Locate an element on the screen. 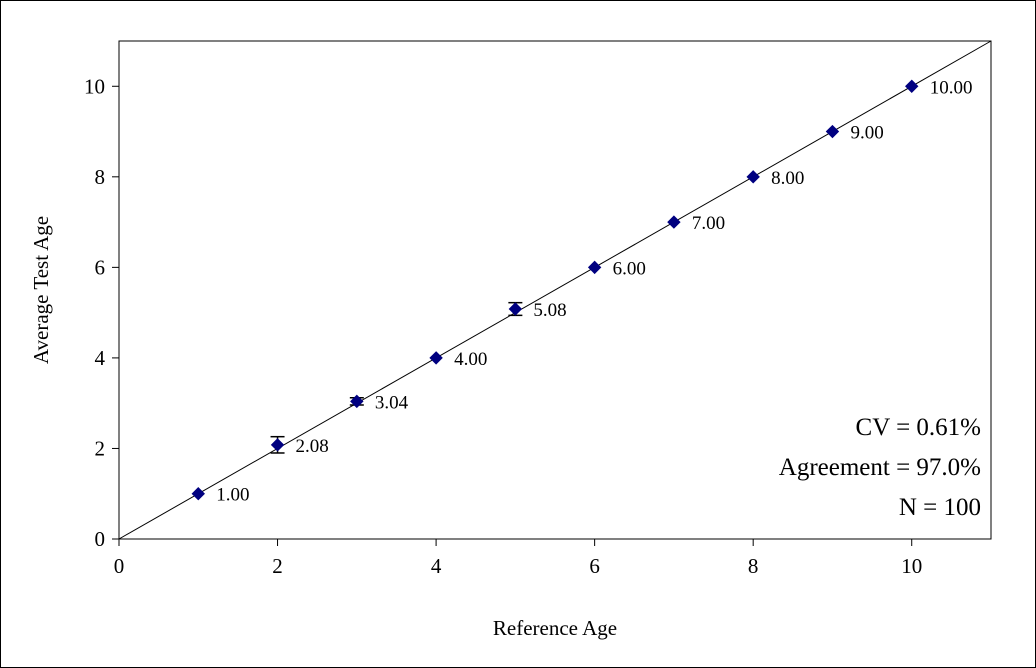 This screenshot has height=668, width=1036. data-label: 9.00 is located at coordinates (866, 133).